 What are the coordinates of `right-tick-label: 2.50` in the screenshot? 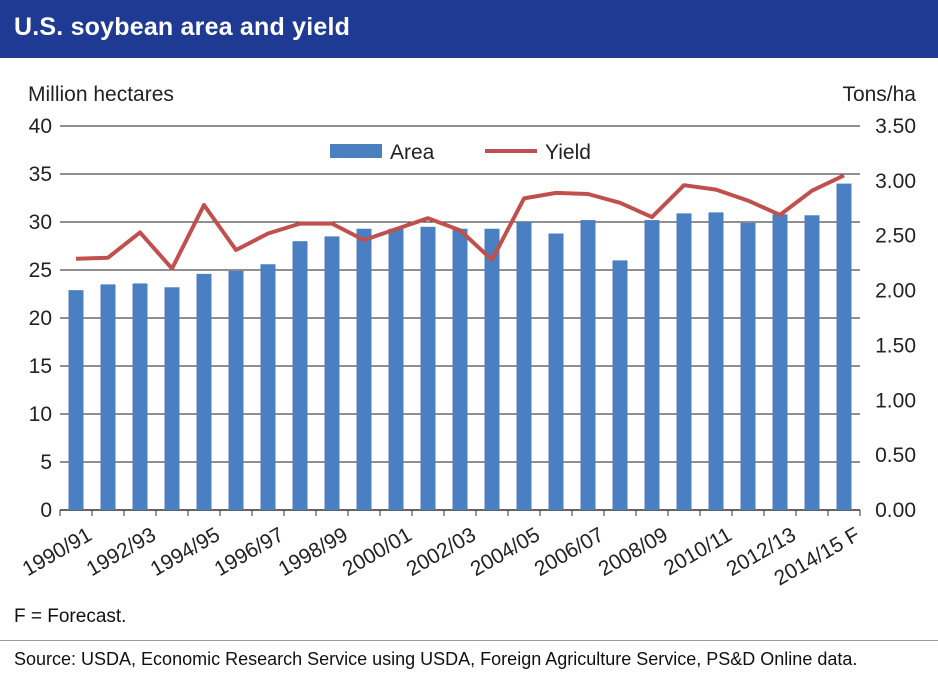 It's located at (895, 236).